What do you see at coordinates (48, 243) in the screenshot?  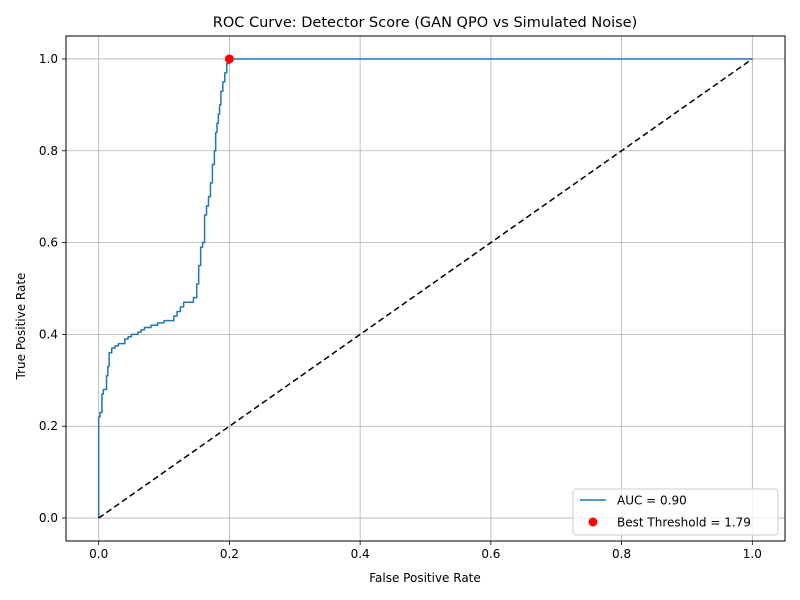 I see `y-tick-label: 0.6` at bounding box center [48, 243].